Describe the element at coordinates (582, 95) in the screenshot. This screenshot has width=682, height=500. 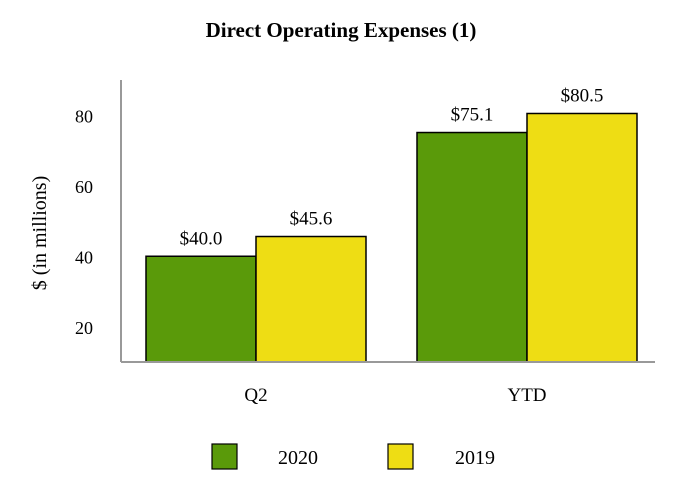
I see `data-label: $80.5` at that location.